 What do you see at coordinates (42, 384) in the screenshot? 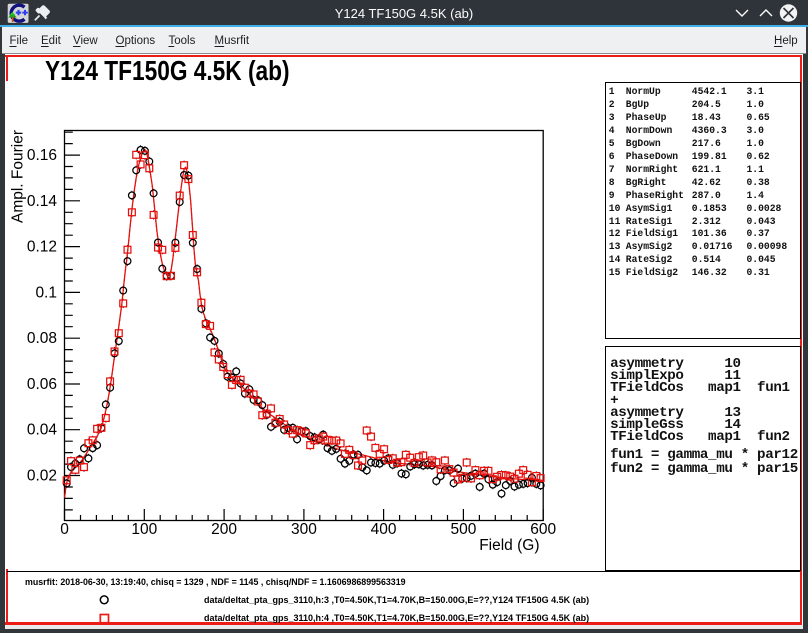
I see `svg-text: 0.06` at bounding box center [42, 384].